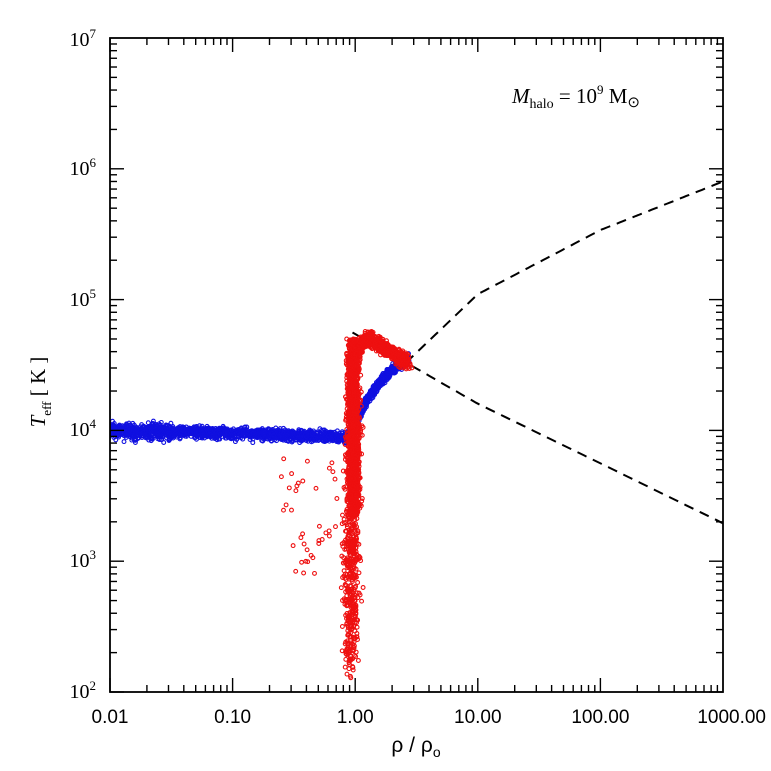  Describe the element at coordinates (564, 272) in the screenshot. I see `upper-dashed-curve` at that location.